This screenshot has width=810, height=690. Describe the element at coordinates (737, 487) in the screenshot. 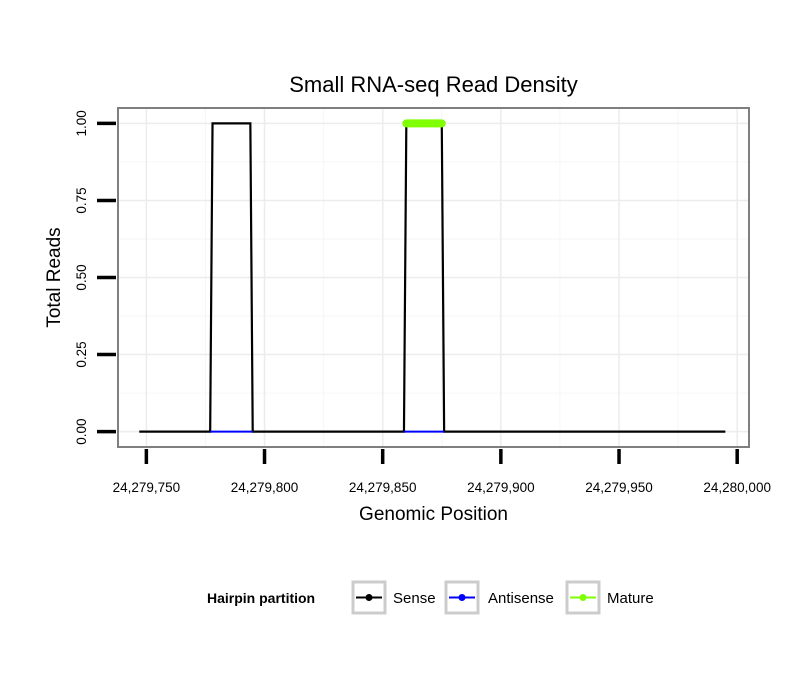

I see `x-tick-label: 24,280,000` at that location.